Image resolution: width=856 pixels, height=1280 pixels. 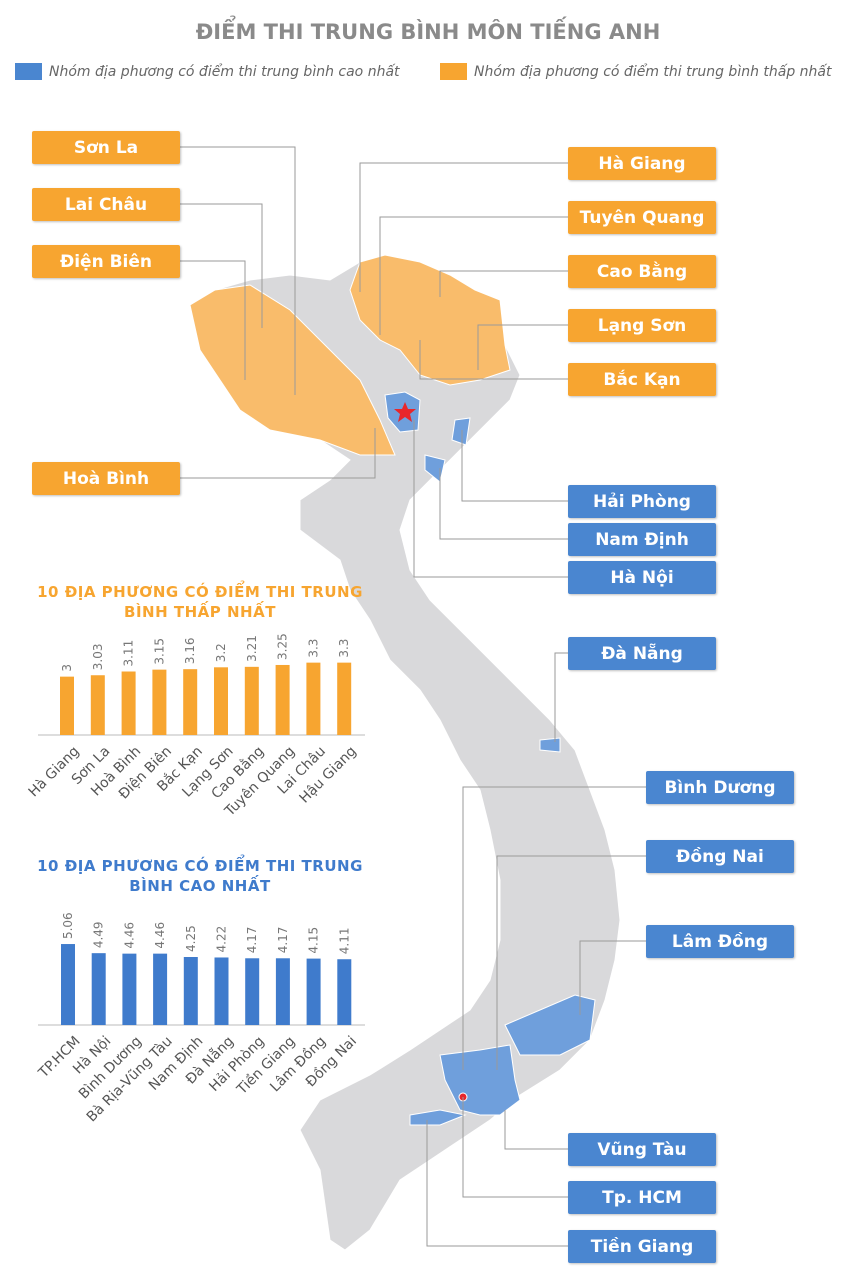 I want to click on data-label: 4.49, so click(x=99, y=934).